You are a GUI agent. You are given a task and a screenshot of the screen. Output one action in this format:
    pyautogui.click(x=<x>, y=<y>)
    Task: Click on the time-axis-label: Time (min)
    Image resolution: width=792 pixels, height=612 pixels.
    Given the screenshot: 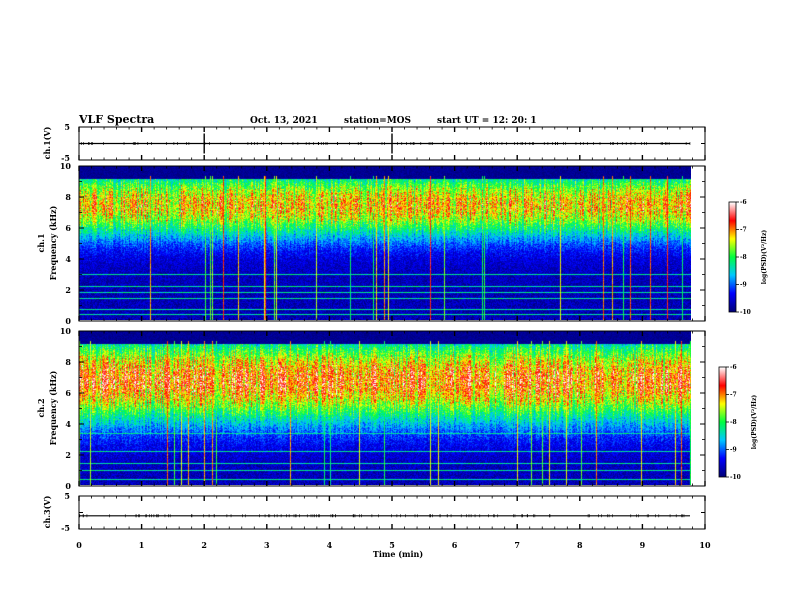 What is the action you would take?
    pyautogui.click(x=398, y=554)
    